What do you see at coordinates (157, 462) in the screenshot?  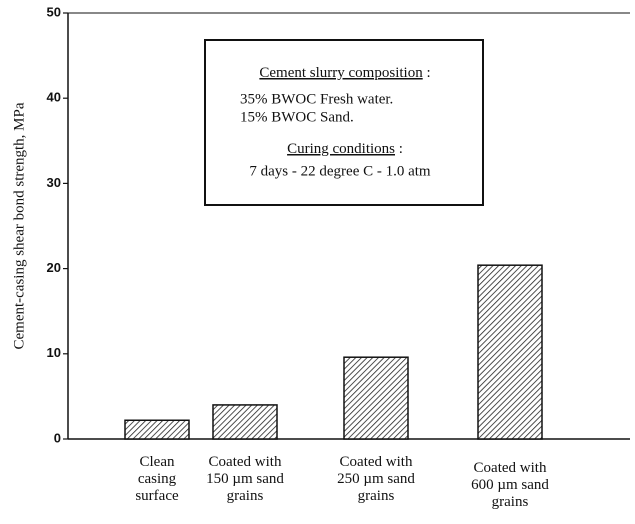 I see `x-tick-label-line: Clean` at bounding box center [157, 462].